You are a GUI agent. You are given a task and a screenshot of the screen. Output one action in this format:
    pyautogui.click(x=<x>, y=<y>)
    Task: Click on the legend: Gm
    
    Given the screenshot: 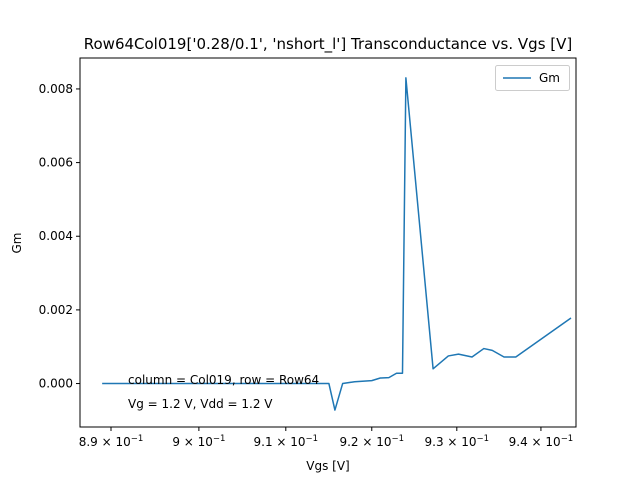 What is the action you would take?
    pyautogui.click(x=532, y=78)
    